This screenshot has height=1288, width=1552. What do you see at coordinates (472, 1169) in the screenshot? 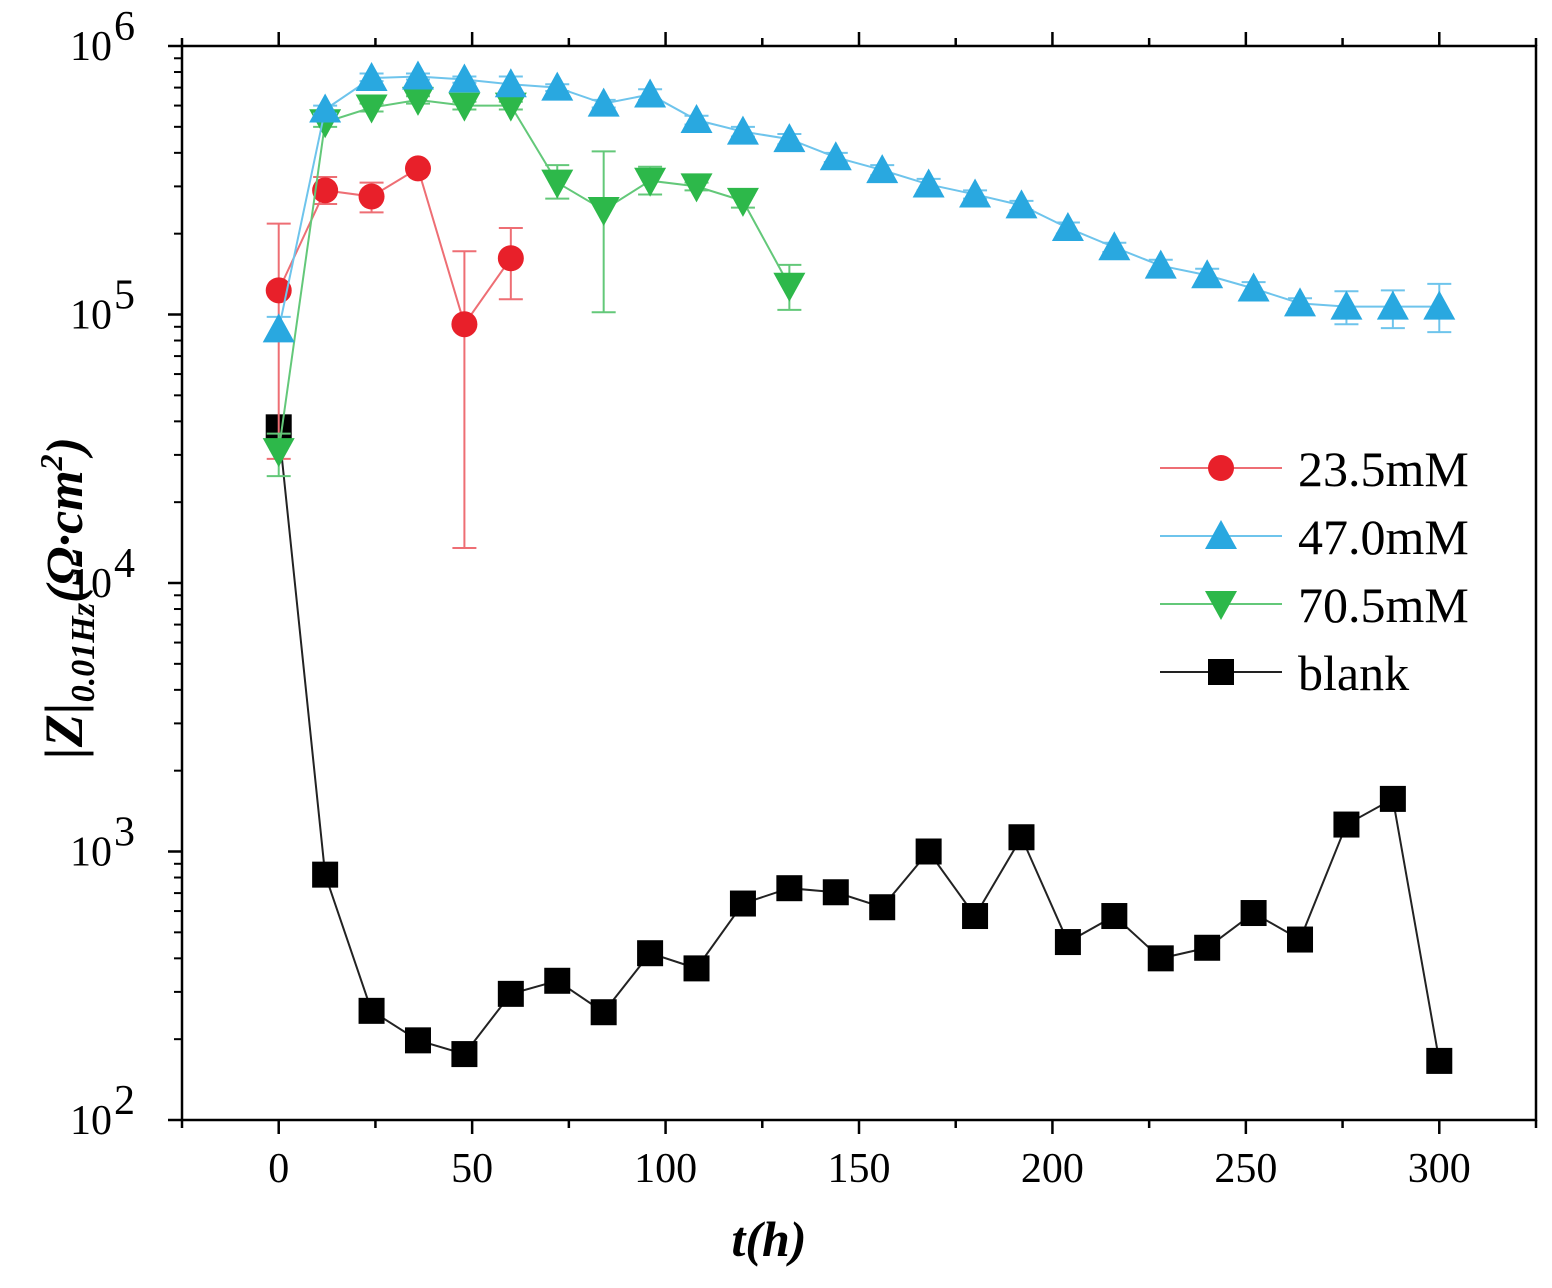
I see `x-tick-label: 50` at bounding box center [472, 1169].